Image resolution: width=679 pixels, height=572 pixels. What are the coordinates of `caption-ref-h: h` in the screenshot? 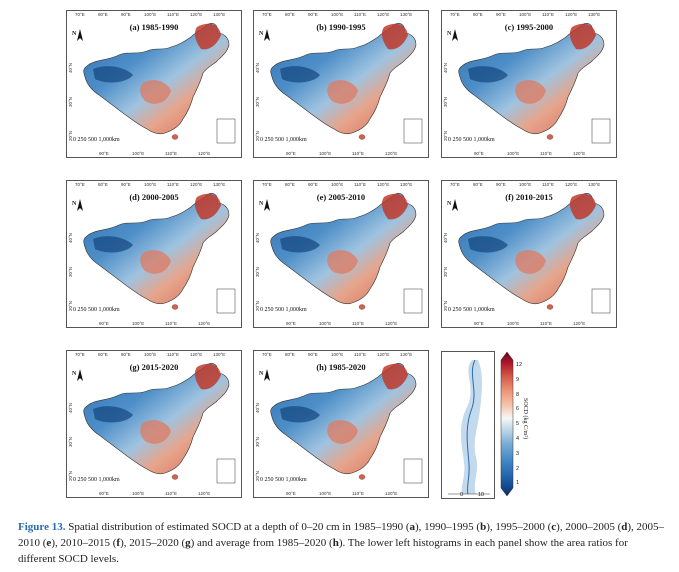 It's located at (335, 543).